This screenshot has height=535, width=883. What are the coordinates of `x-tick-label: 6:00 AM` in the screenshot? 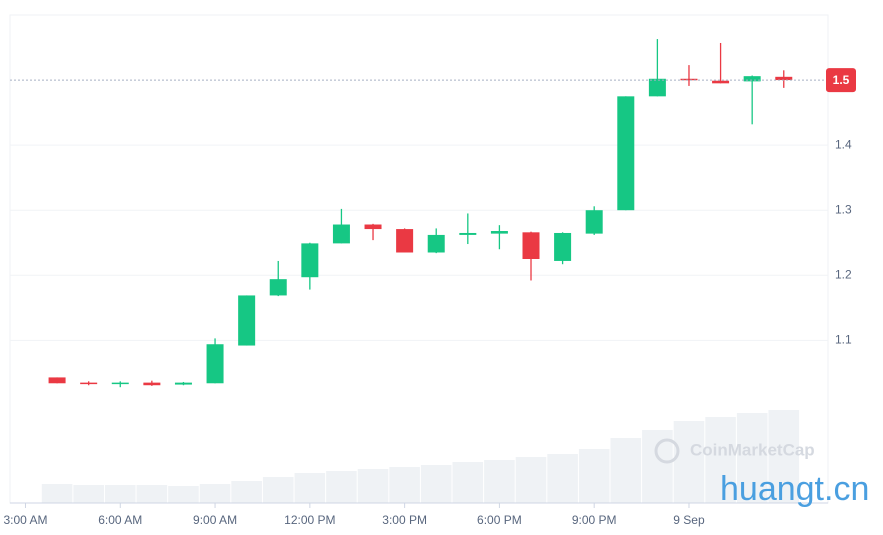 It's located at (120, 520).